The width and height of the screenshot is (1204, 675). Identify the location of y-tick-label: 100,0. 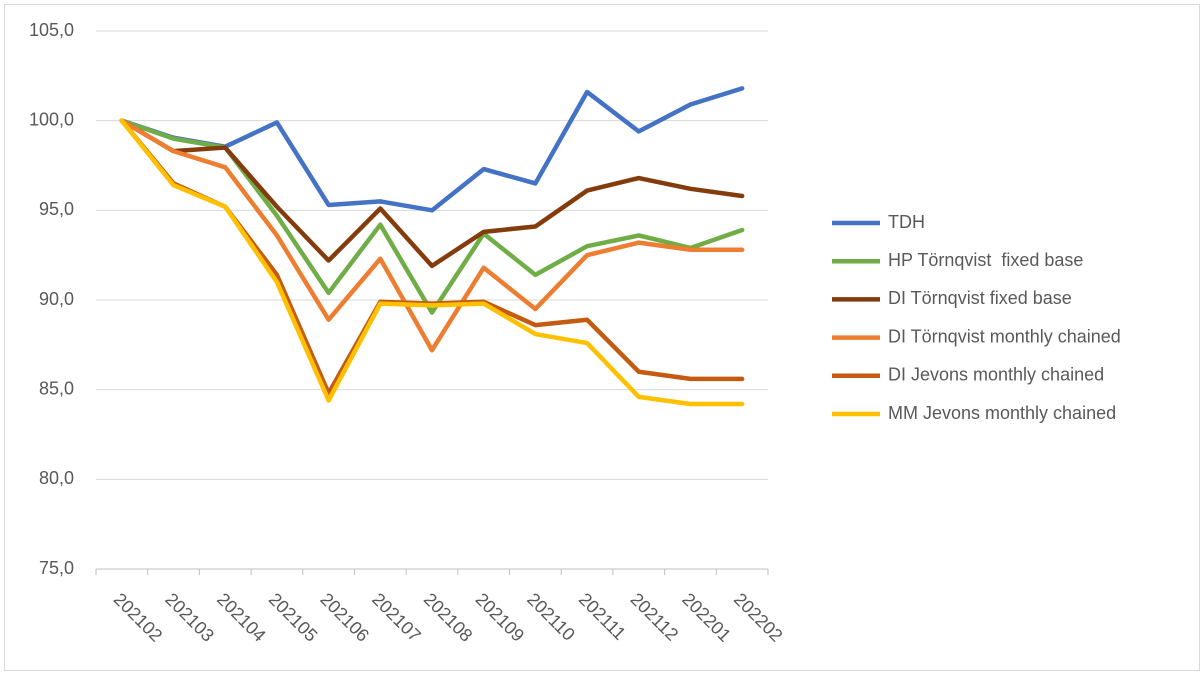
(51, 119).